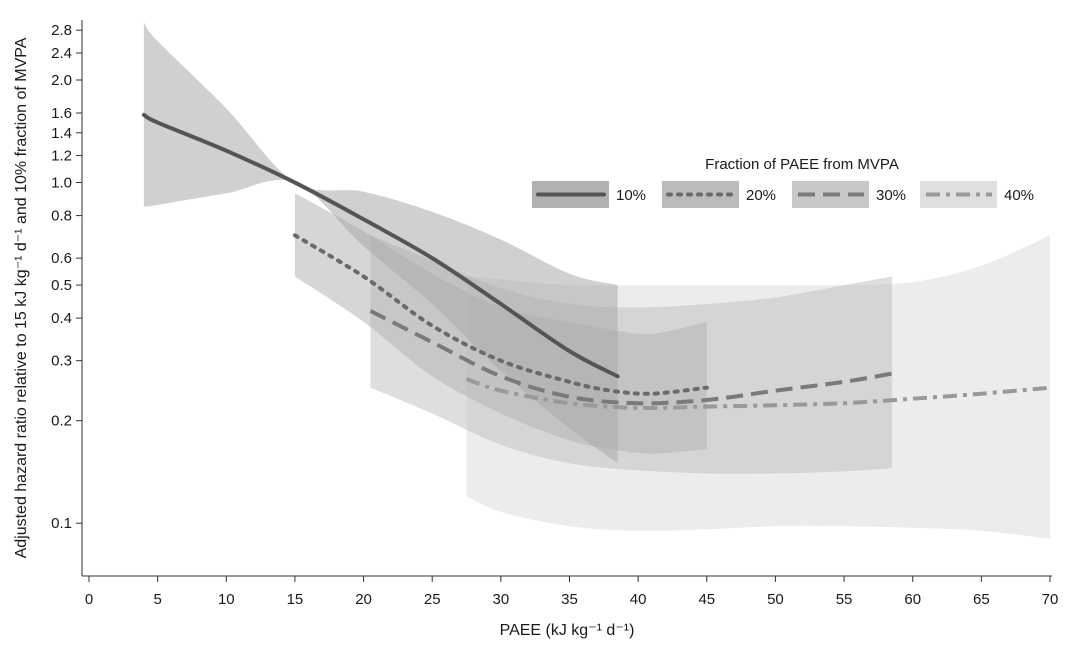  What do you see at coordinates (706, 599) in the screenshot?
I see `x-tick-label: 45` at bounding box center [706, 599].